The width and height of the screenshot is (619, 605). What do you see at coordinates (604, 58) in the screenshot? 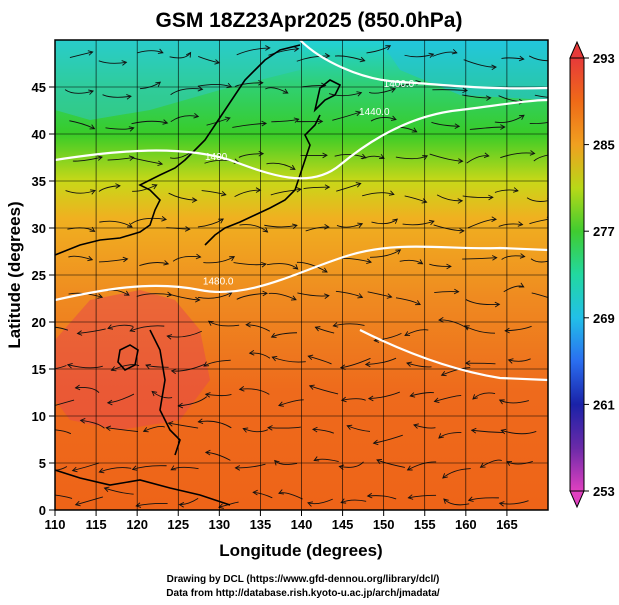
I see `colorbar-tick-label: 293` at bounding box center [604, 58].